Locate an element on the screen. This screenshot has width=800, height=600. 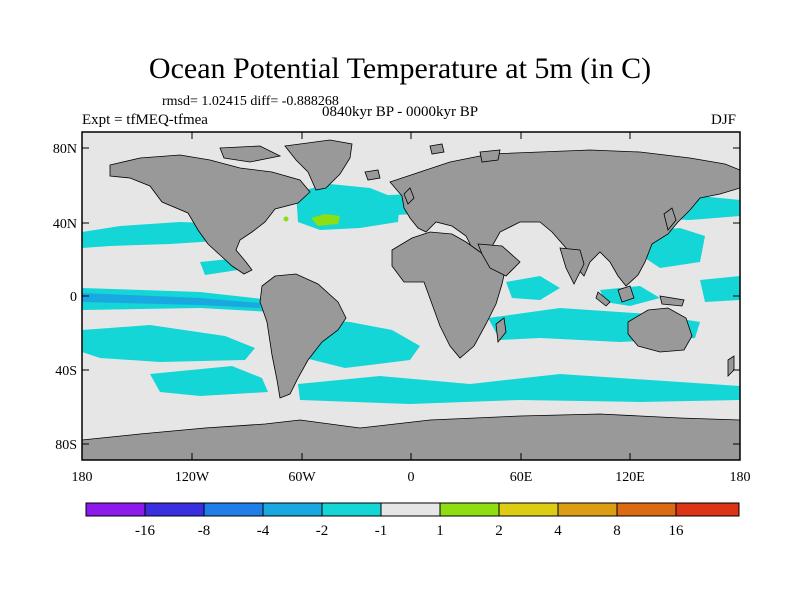
land-greenland is located at coordinates (318, 165).